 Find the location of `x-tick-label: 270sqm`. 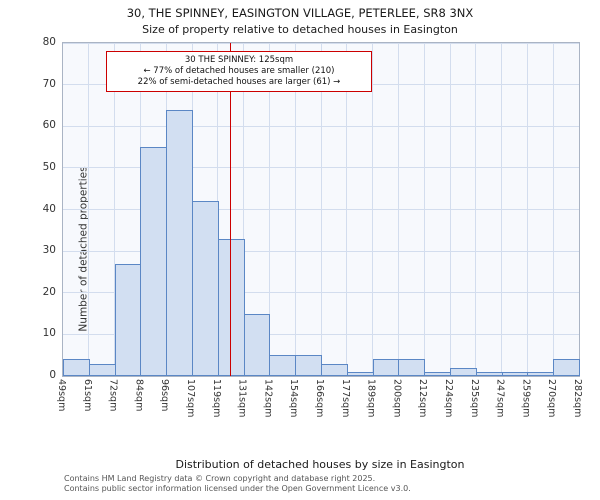

x-tick-label: 270sqm is located at coordinates (552, 398).